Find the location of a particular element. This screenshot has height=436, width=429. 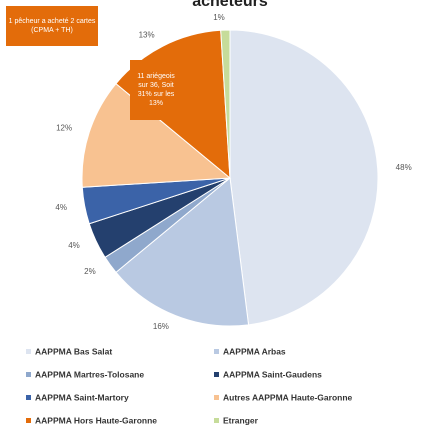

legend-label: AAPPMA Saint-Gaudens is located at coordinates (272, 374).